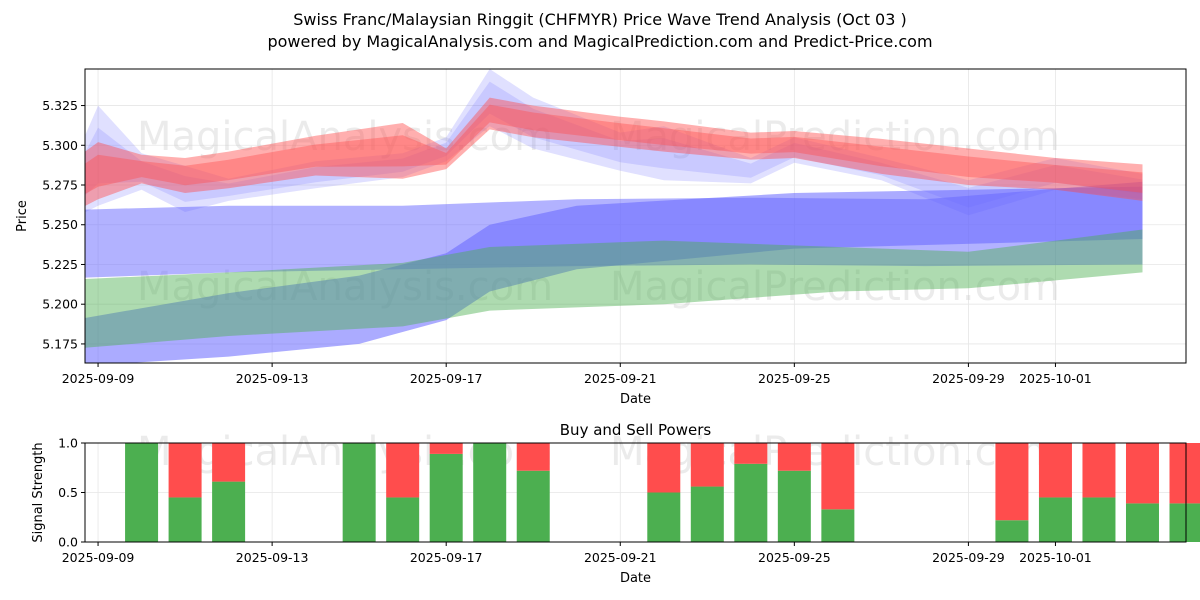 Image resolution: width=1200 pixels, height=600 pixels. Describe the element at coordinates (38, 492) in the screenshot. I see `bar-y-axis-label: Signal Strength` at that location.